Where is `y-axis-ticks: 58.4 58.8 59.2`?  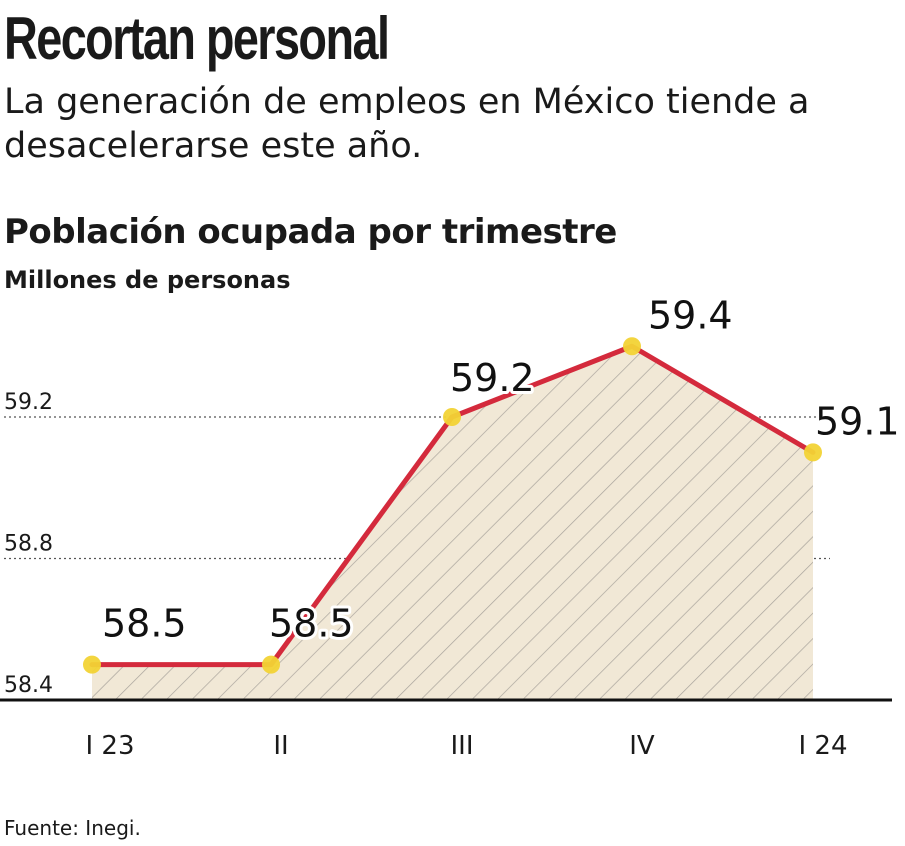
y-axis-ticks: 58.4 58.8 59.2 is located at coordinates (28, 544).